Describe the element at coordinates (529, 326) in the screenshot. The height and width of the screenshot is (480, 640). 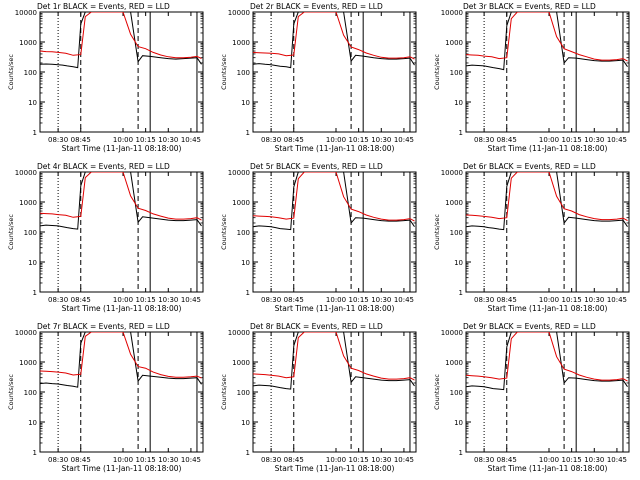
I see `chart-title: Det 9r BLACK = Events, RED = LLD` at that location.